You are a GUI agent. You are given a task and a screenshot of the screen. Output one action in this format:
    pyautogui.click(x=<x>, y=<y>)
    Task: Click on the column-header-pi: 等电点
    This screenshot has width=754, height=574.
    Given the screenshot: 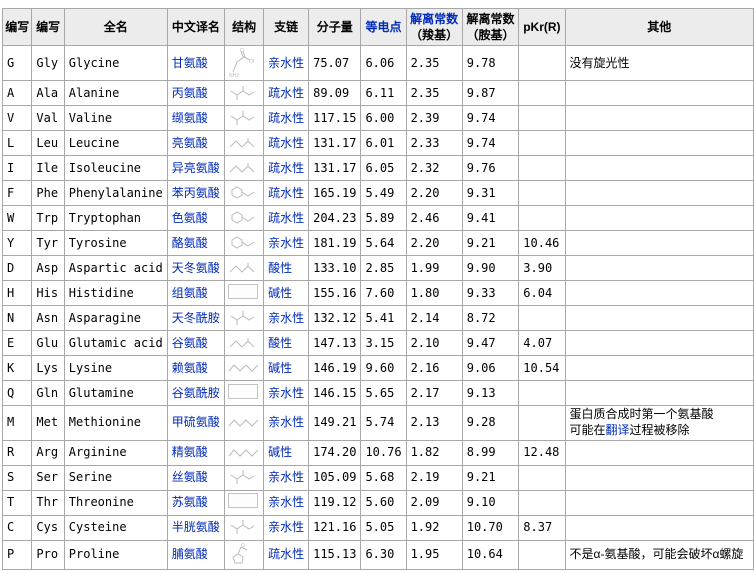 What is the action you would take?
    pyautogui.click(x=383, y=27)
    